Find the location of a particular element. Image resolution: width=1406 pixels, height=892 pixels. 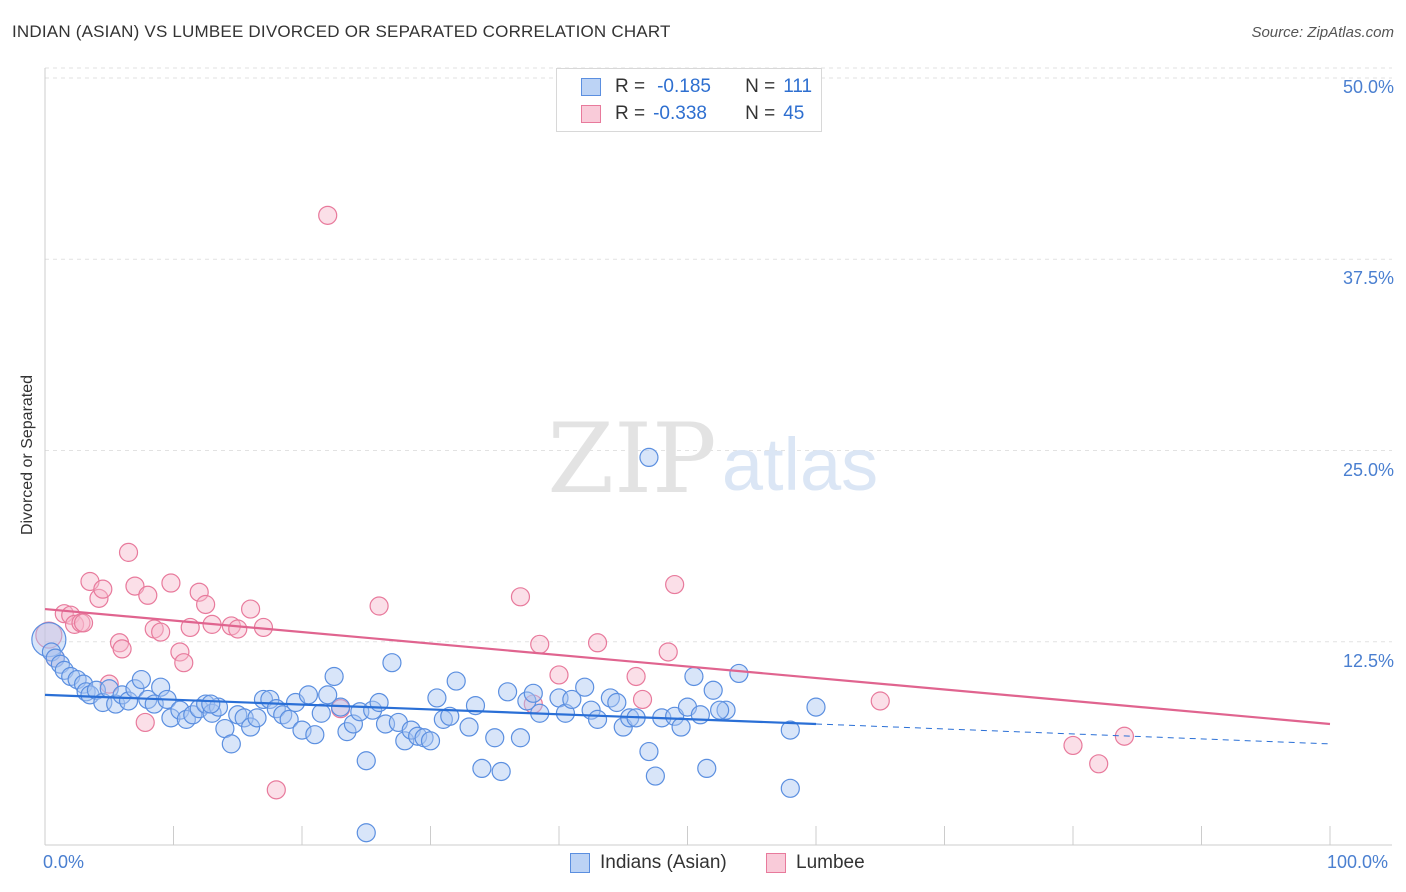

legend-label-lumbee: Lumbee is located at coordinates (830, 862).